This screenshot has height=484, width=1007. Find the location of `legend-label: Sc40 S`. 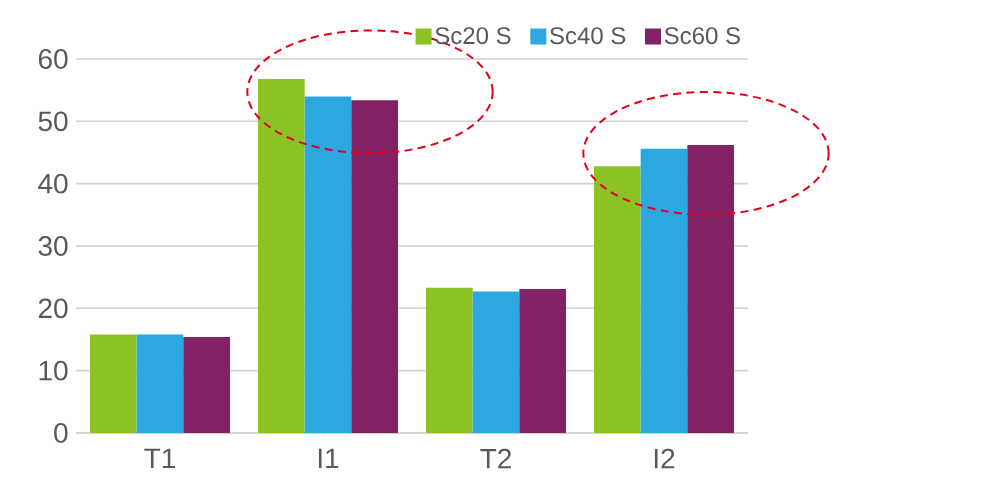

legend-label: Sc40 S is located at coordinates (588, 36).